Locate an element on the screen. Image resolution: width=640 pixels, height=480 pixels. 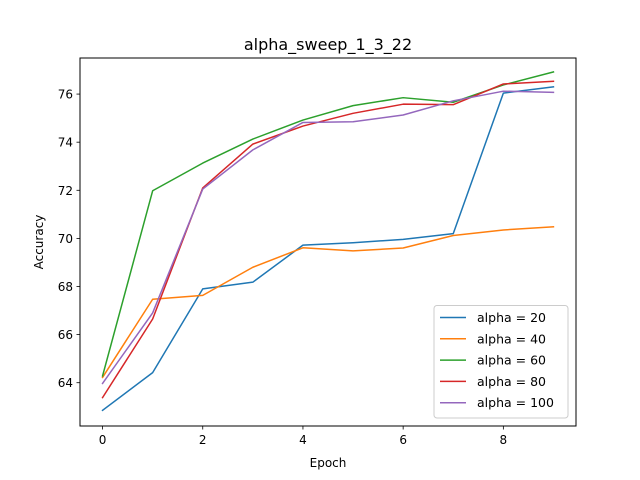
legend-label-alpha-80: alpha = 80 is located at coordinates (511, 381).